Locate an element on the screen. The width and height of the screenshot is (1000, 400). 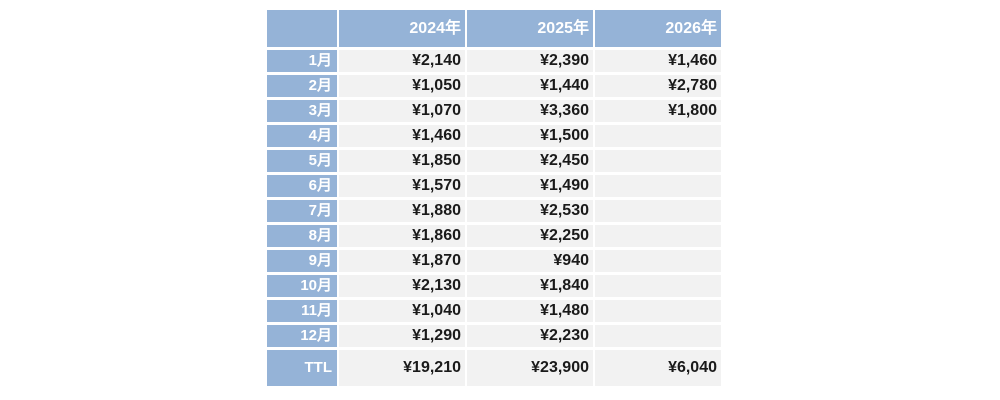
table-row-dec: 12月 ¥1,290 ¥2,230 is located at coordinates (494, 336).